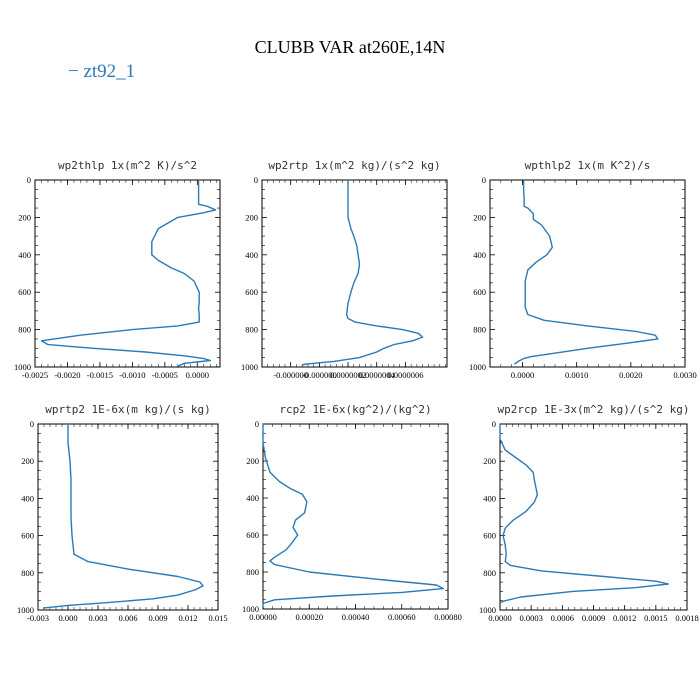 The height and width of the screenshot is (700, 700). Describe the element at coordinates (67, 618) in the screenshot. I see `x-tick-label: 0.000` at that location.